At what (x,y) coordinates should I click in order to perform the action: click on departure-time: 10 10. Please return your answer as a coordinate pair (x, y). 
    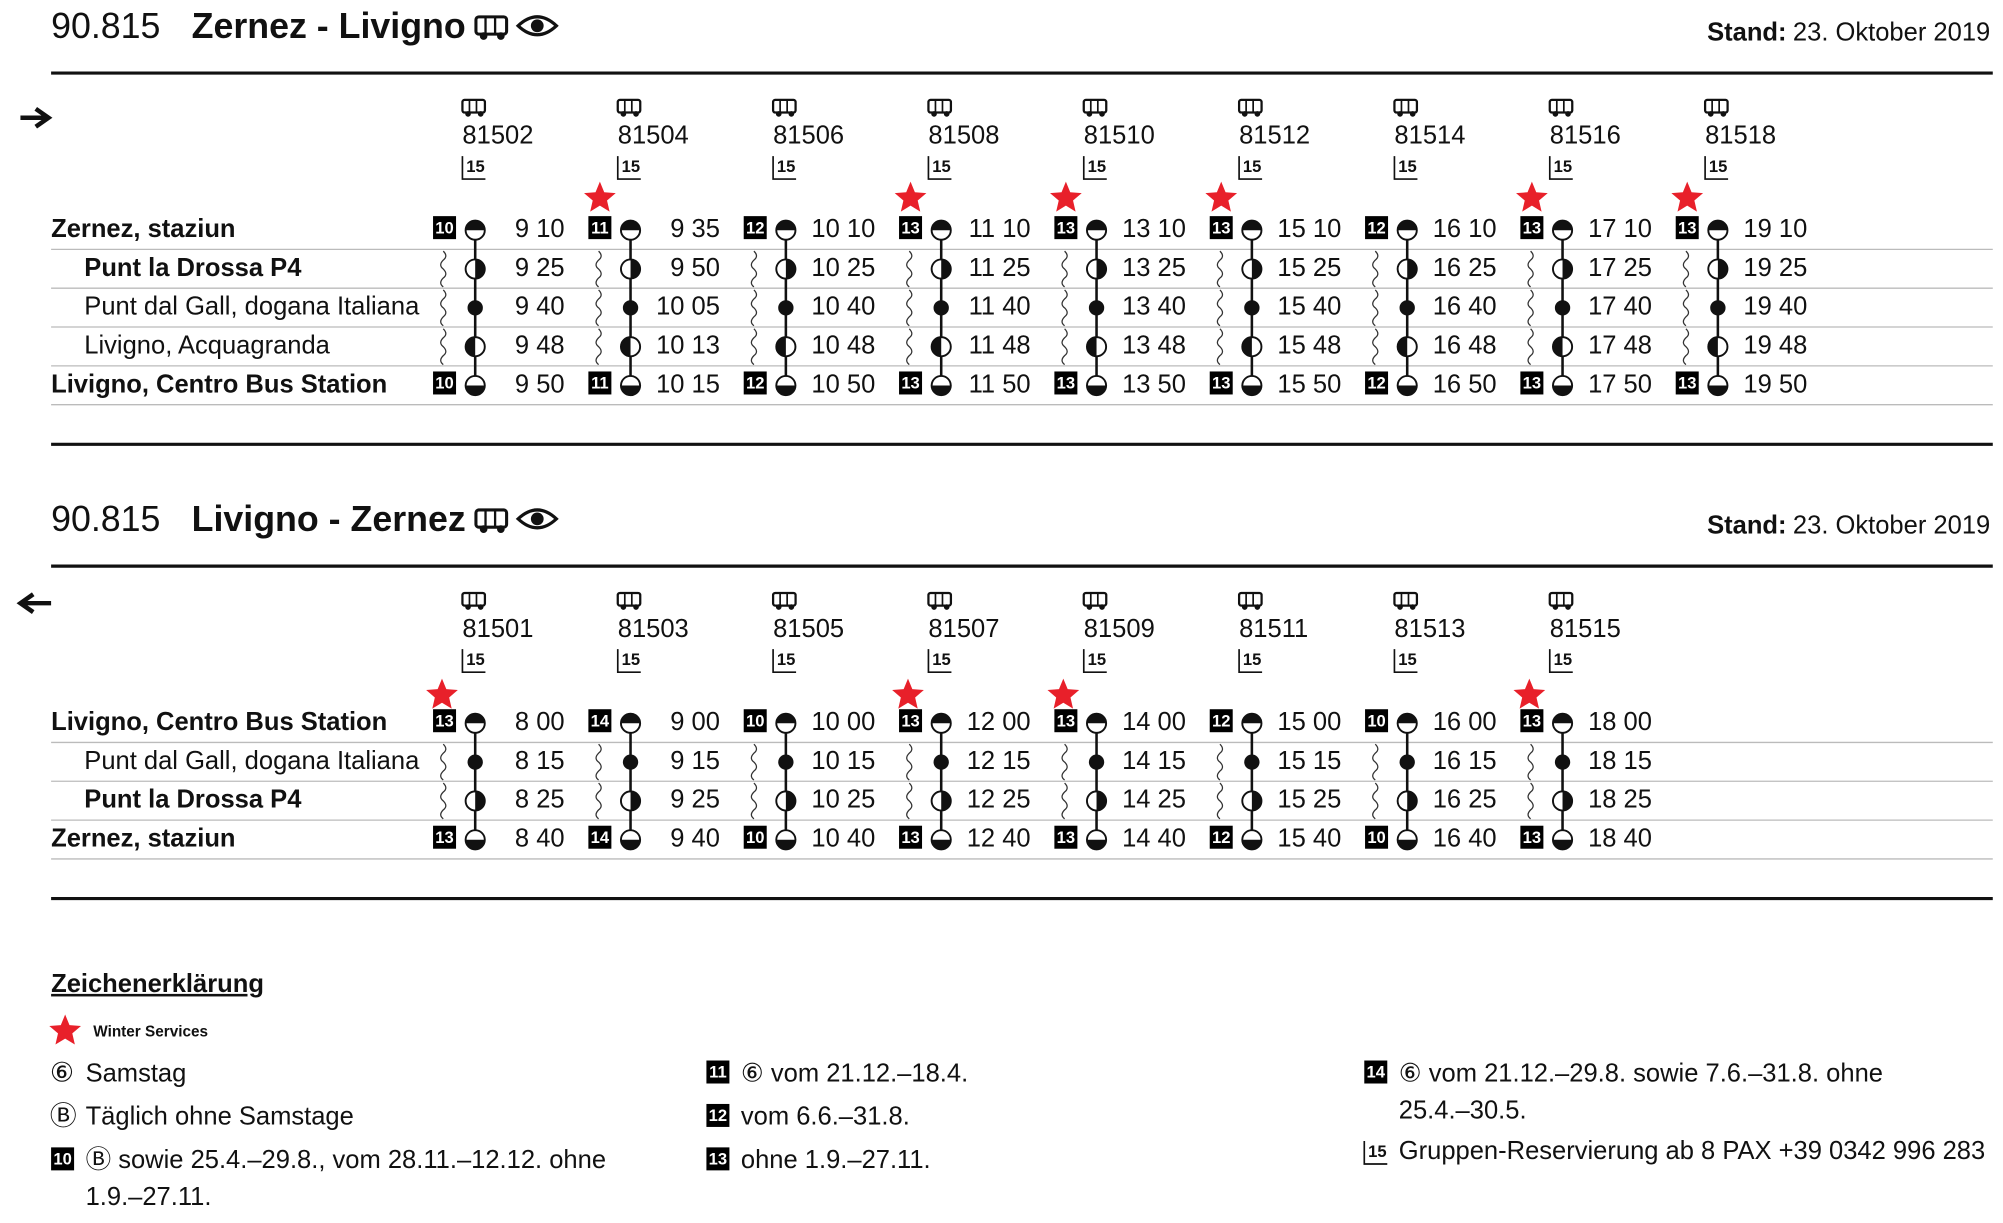
    Looking at the image, I should click on (843, 229).